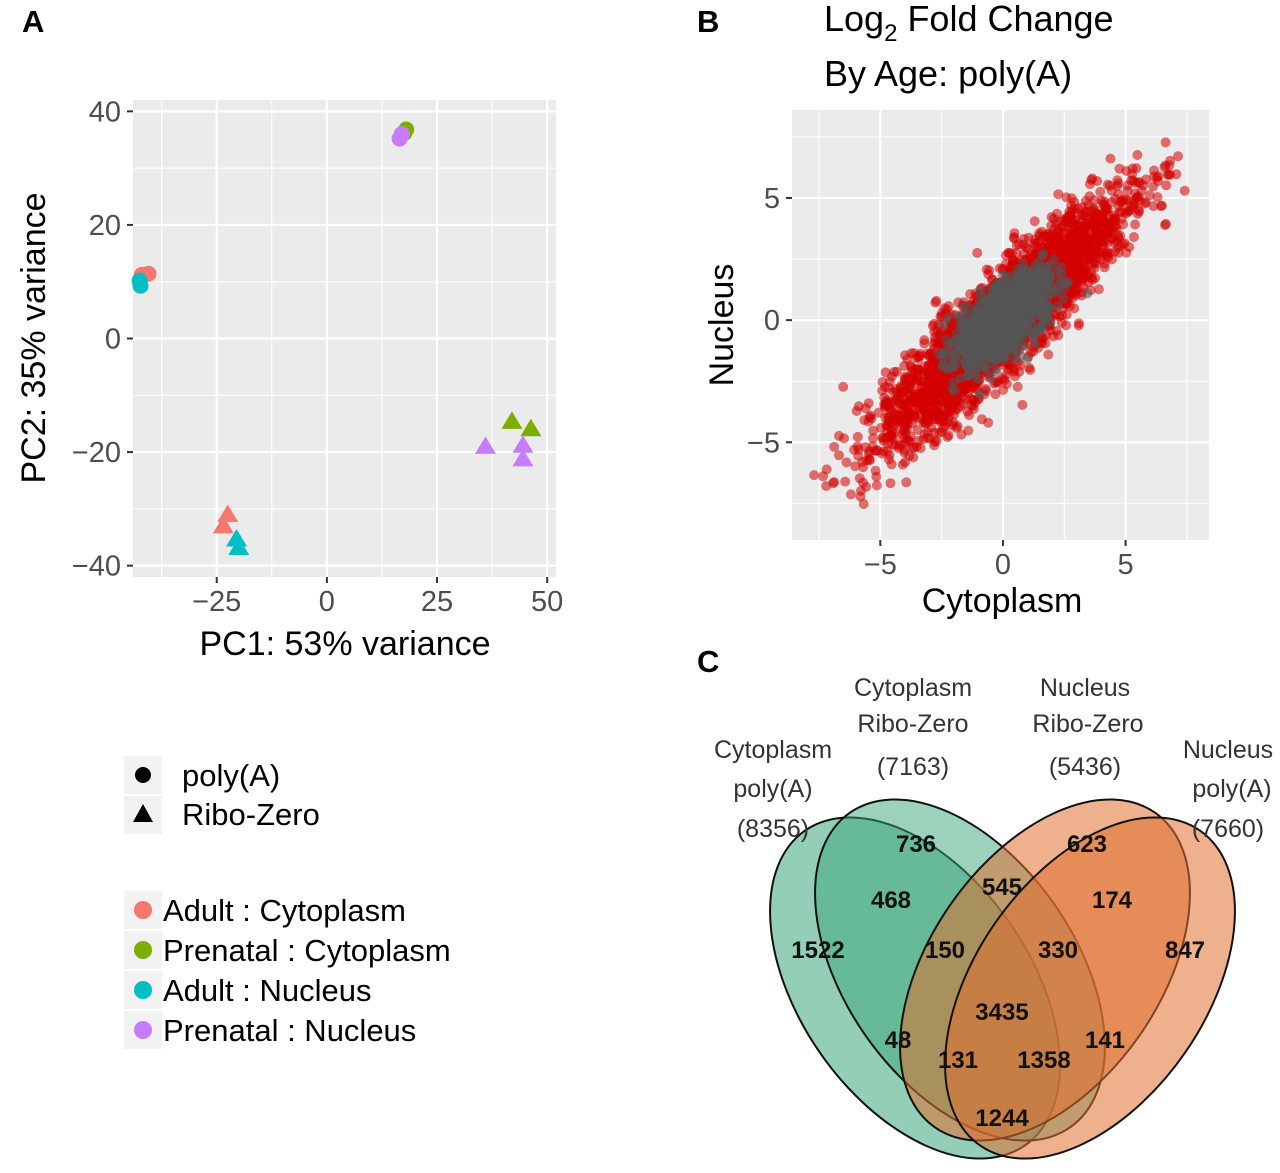 The height and width of the screenshot is (1173, 1280). Describe the element at coordinates (143, 990) in the screenshot. I see `legend-color-key` at that location.